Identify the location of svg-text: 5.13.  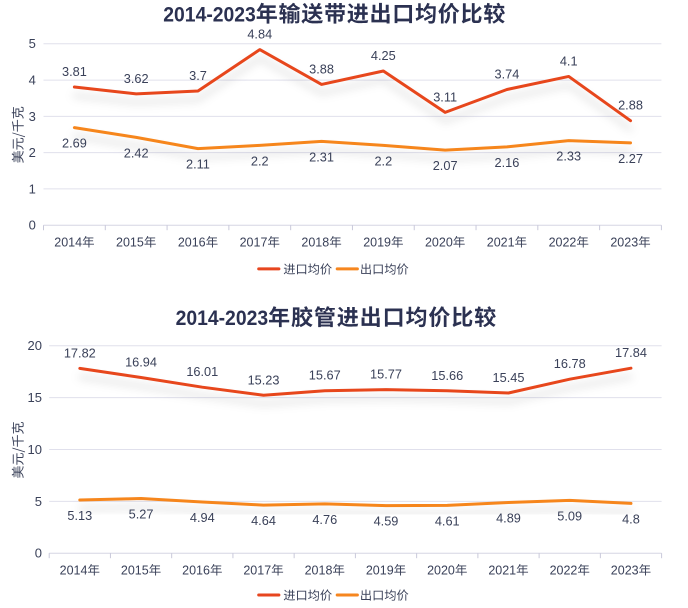
(79, 515).